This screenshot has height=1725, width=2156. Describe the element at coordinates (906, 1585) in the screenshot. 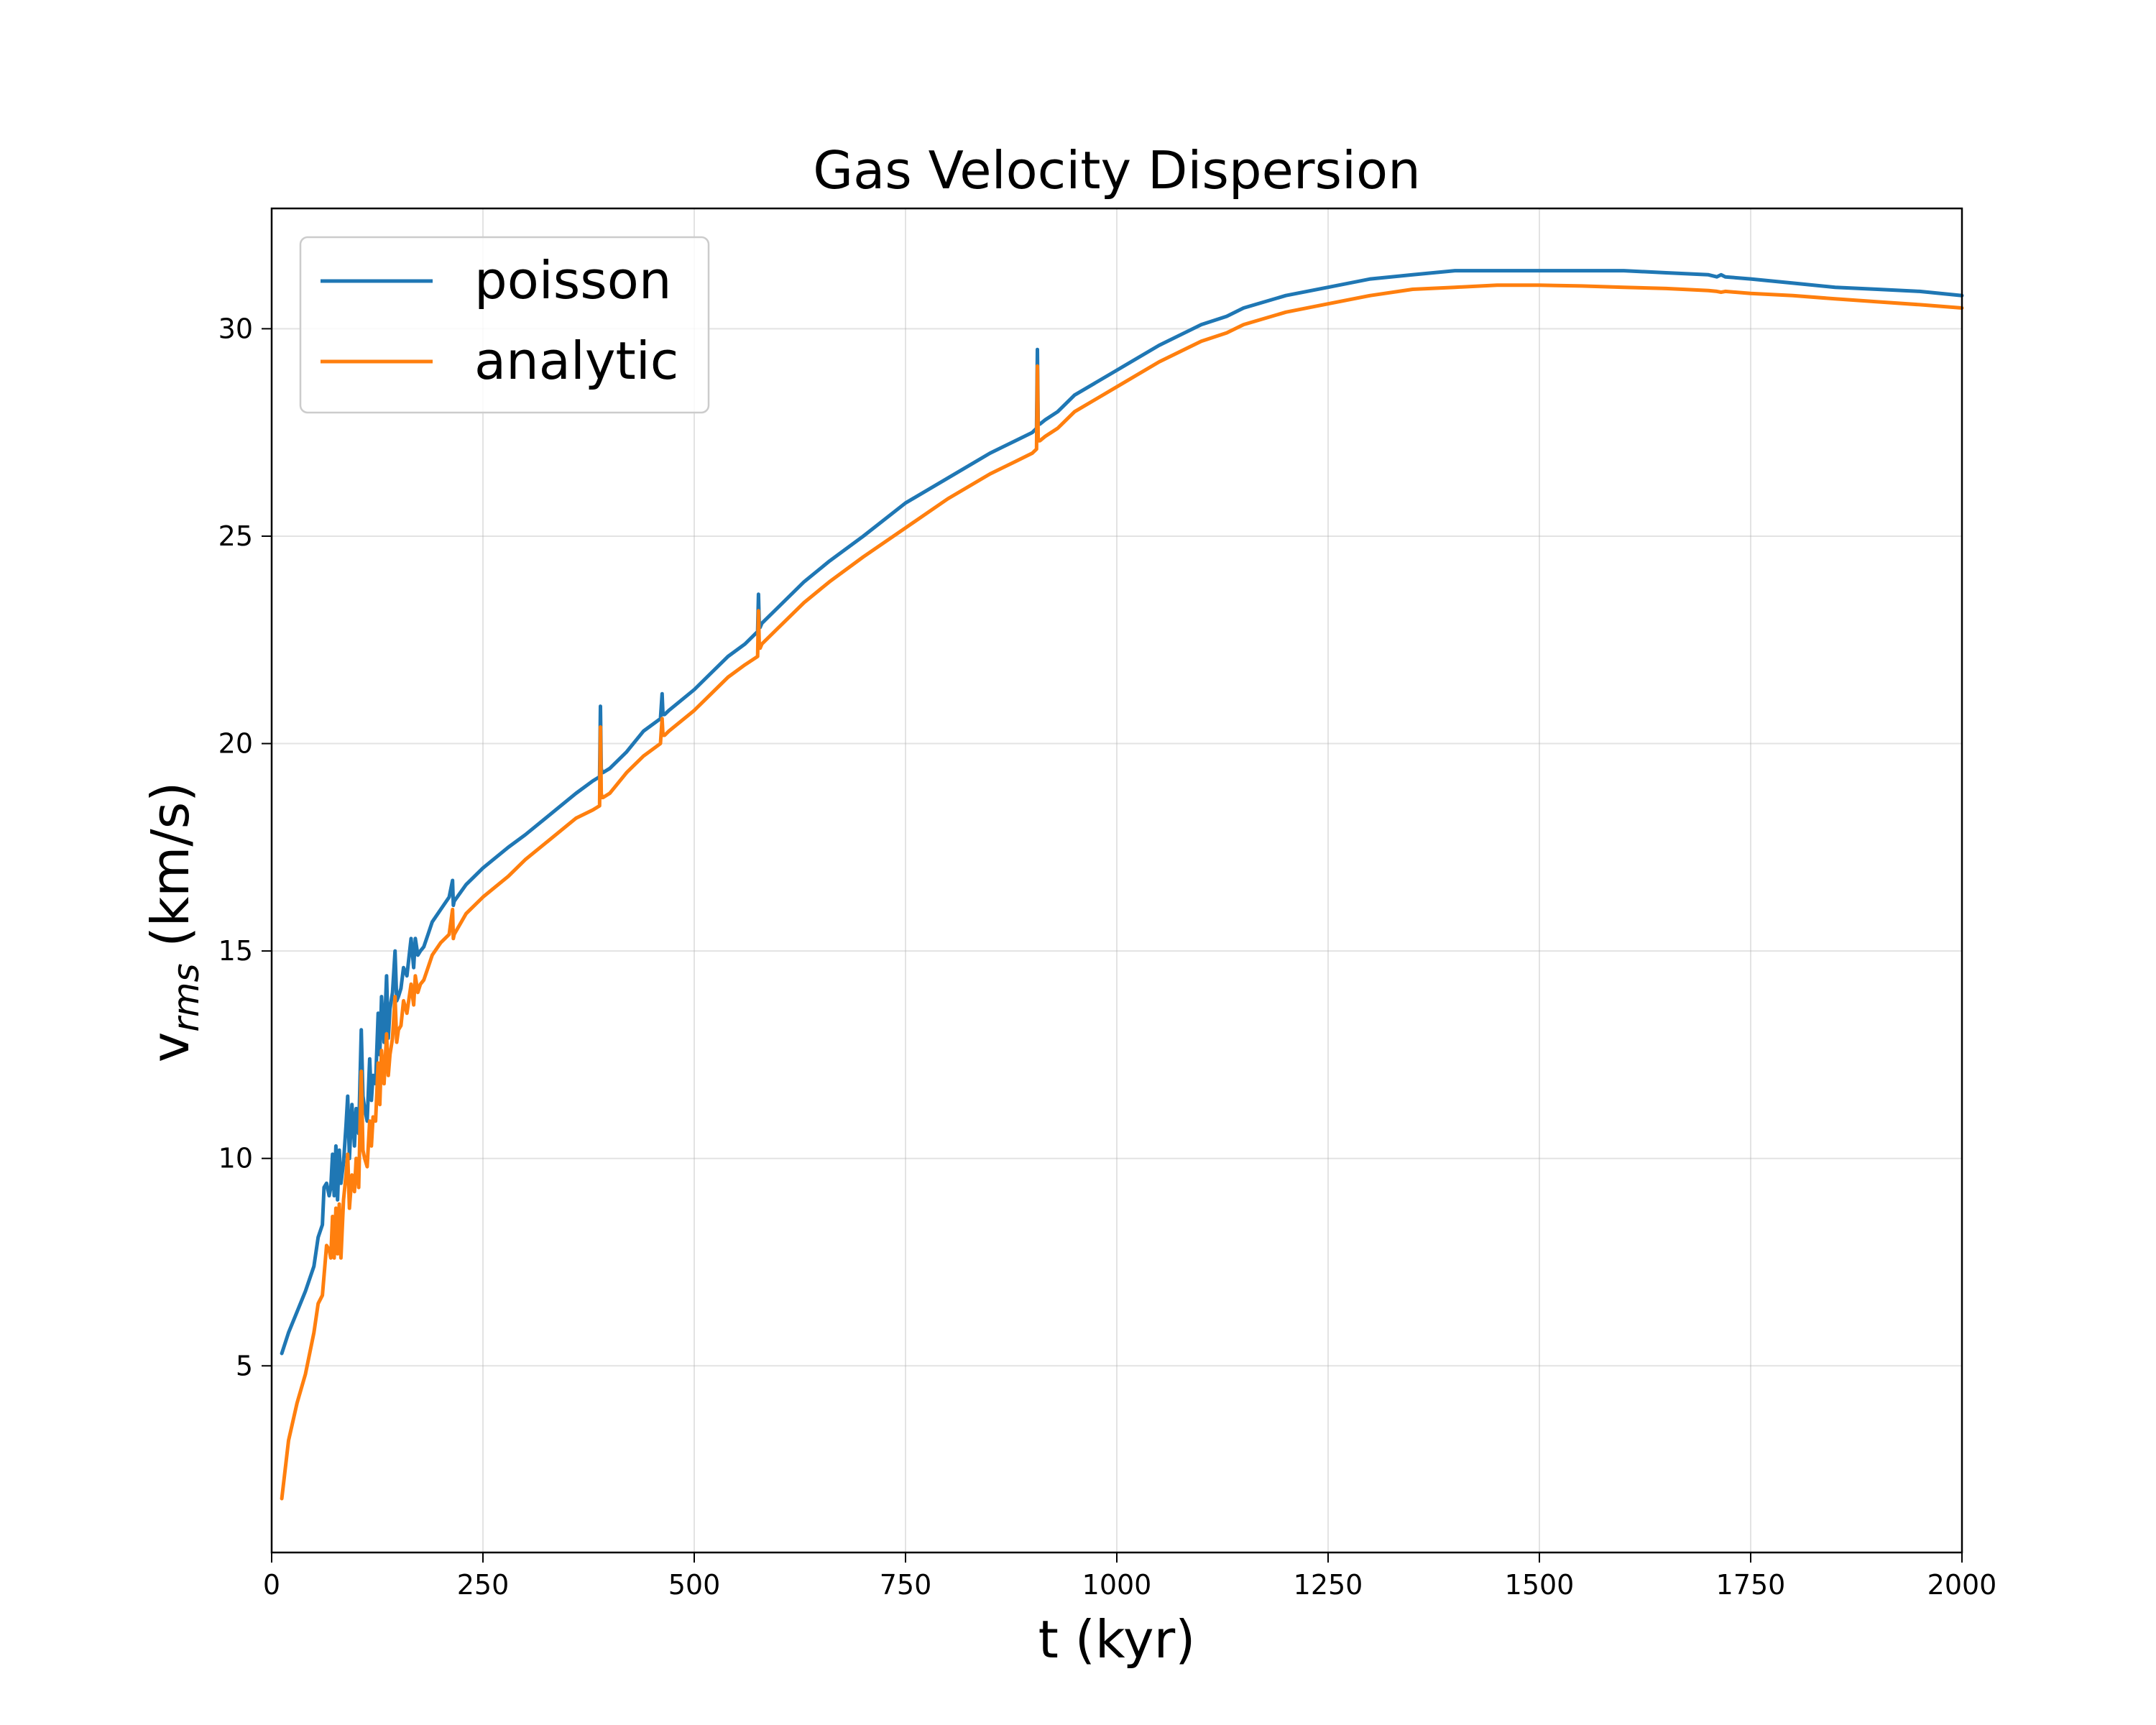

I see `x-tick-label: 750` at that location.